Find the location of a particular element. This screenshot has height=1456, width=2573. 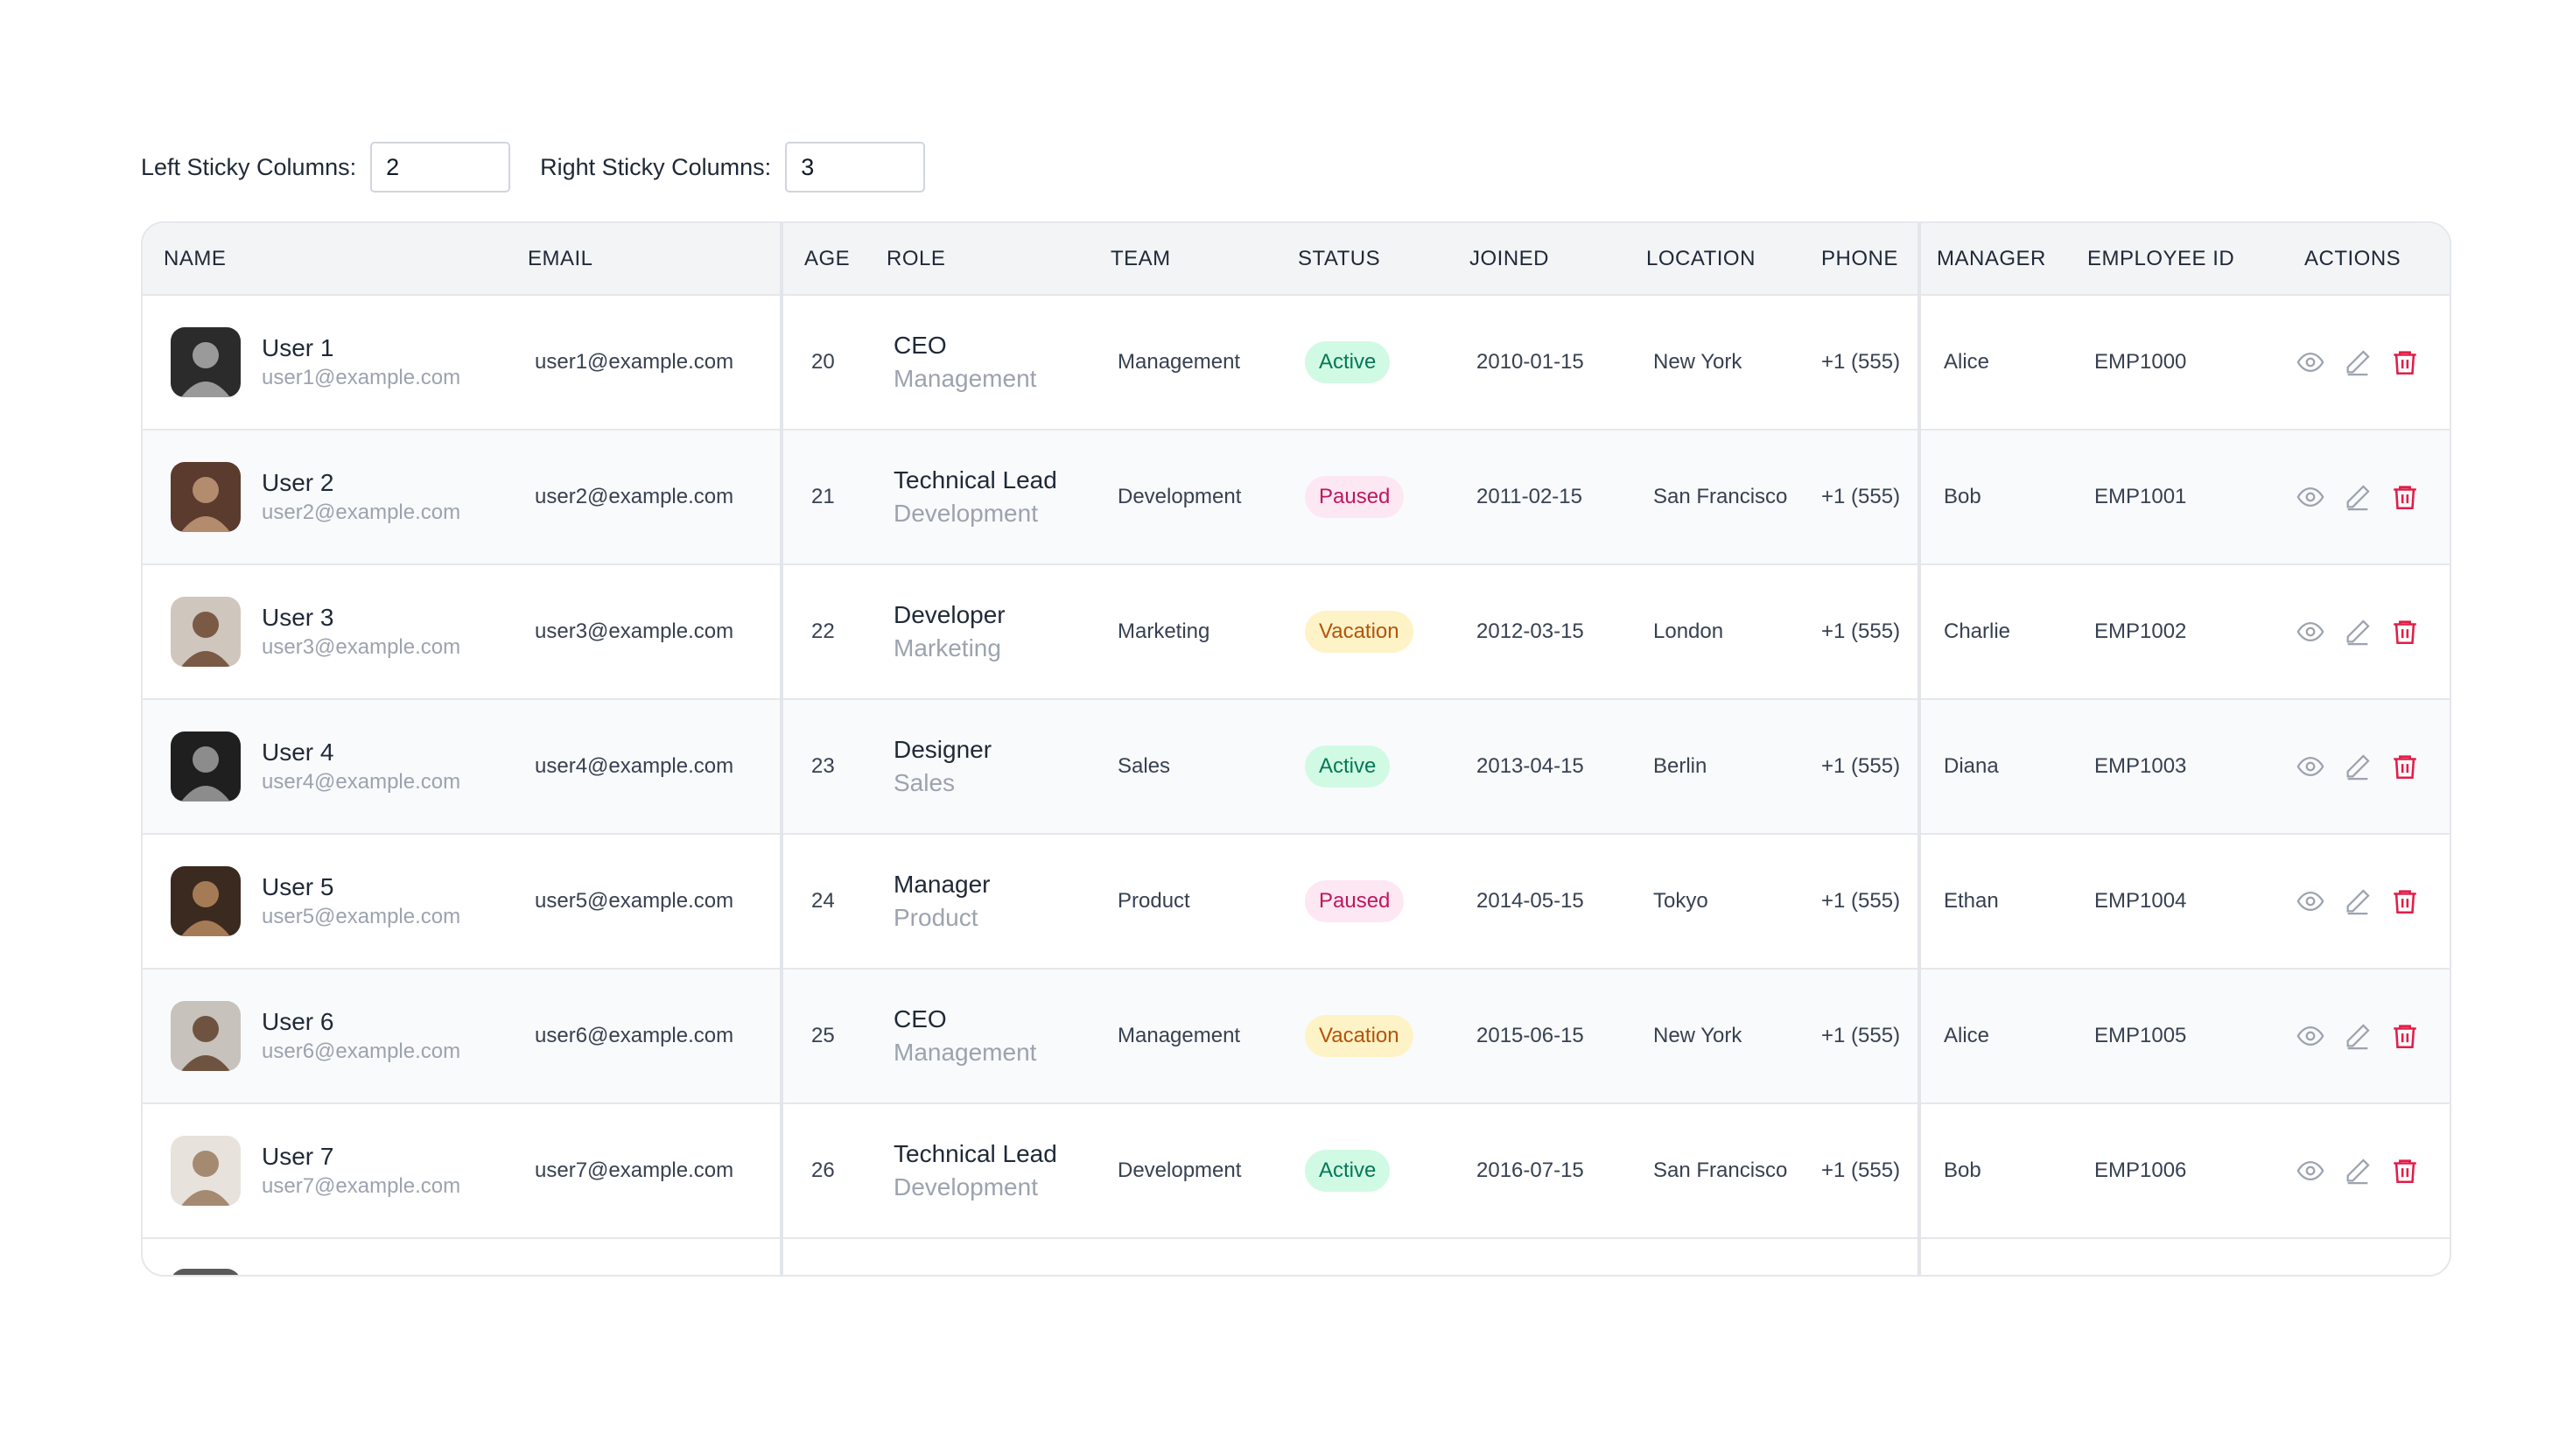

role-cell: Designer Sales is located at coordinates (978, 767).